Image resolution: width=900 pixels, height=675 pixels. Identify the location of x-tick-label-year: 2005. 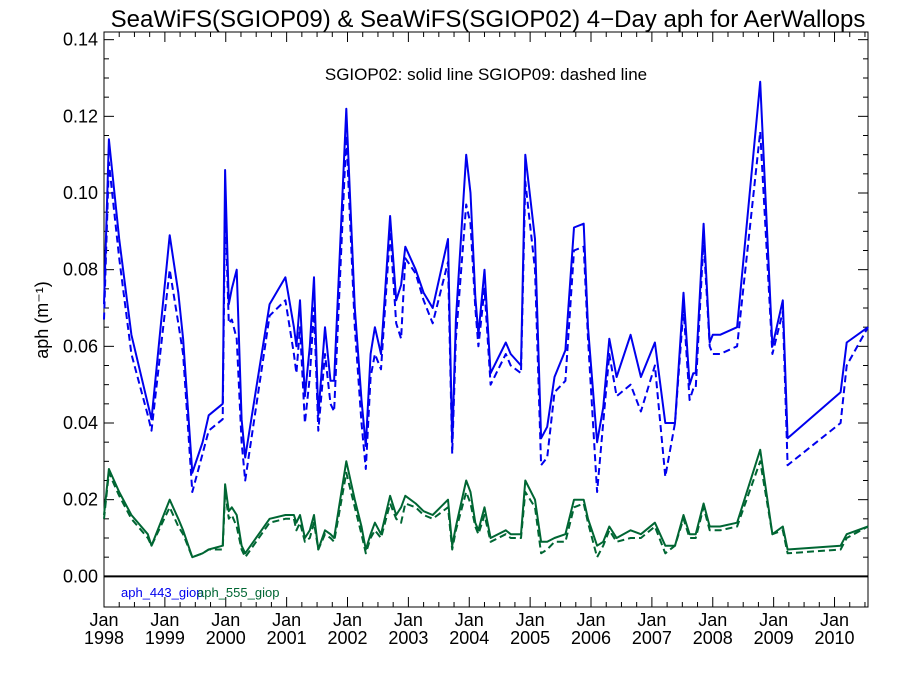
(530, 638).